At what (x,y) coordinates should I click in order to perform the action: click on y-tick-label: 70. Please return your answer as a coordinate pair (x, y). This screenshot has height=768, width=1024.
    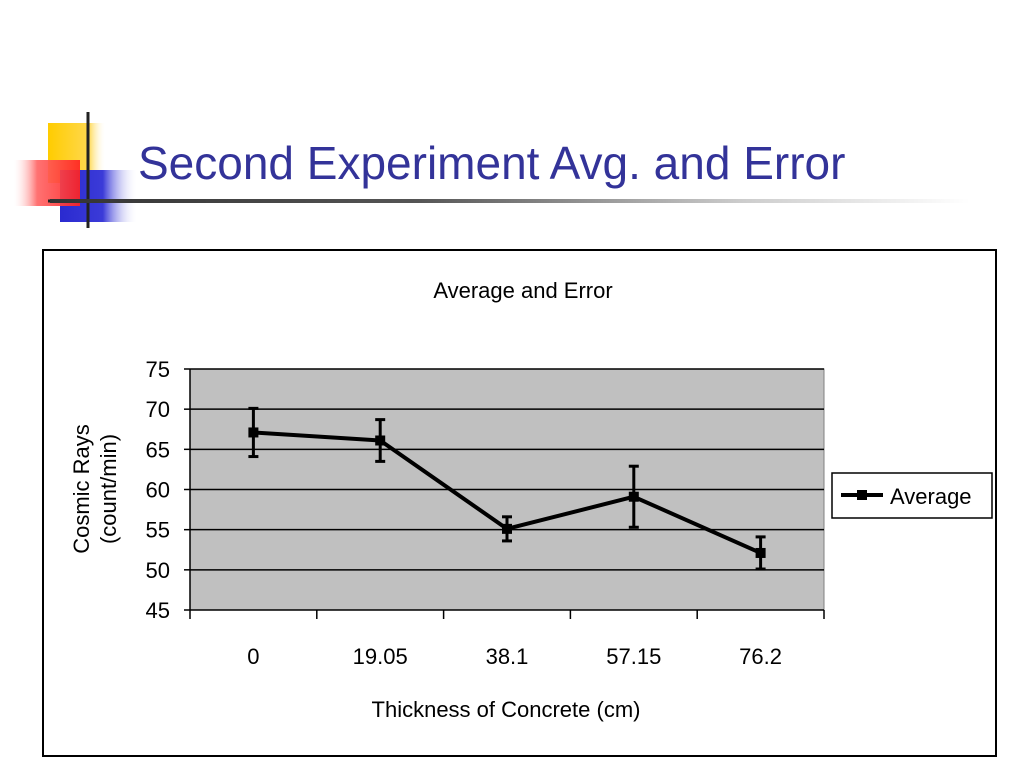
    Looking at the image, I should click on (158, 409).